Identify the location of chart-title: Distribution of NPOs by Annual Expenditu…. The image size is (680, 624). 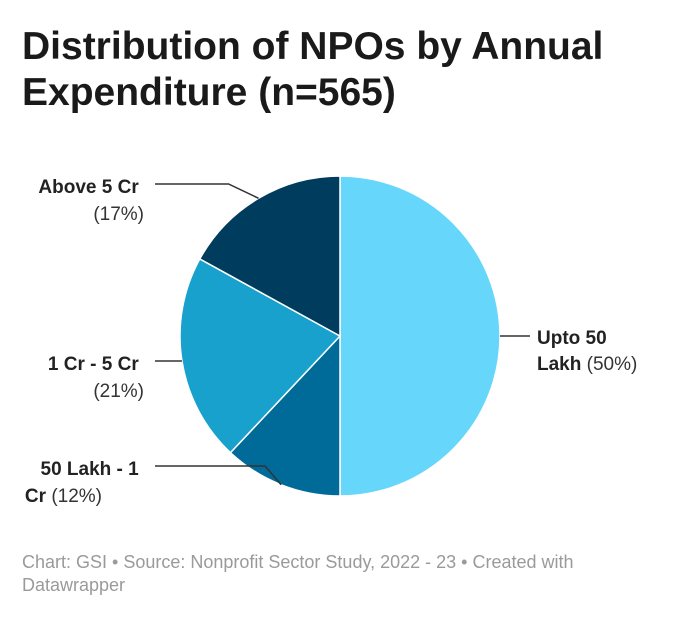
(313, 69).